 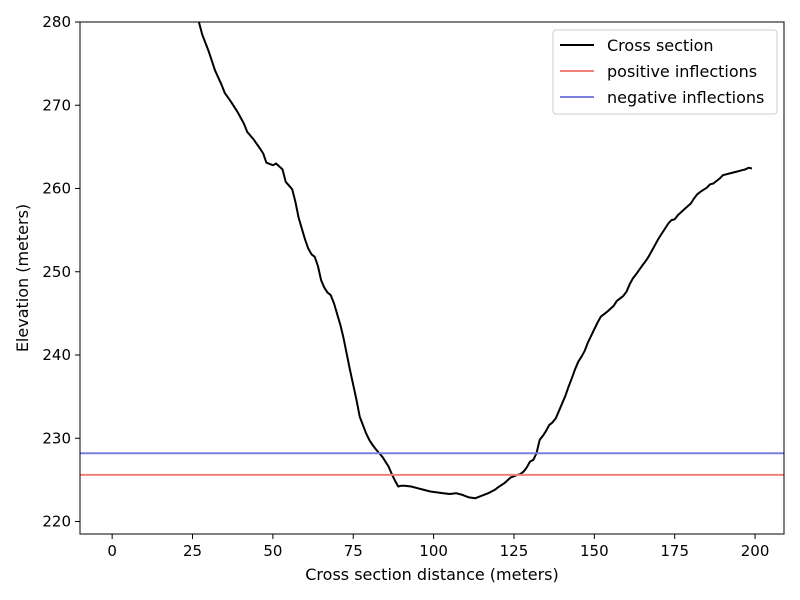 I want to click on x-tick-label-2: 50, so click(x=272, y=551).